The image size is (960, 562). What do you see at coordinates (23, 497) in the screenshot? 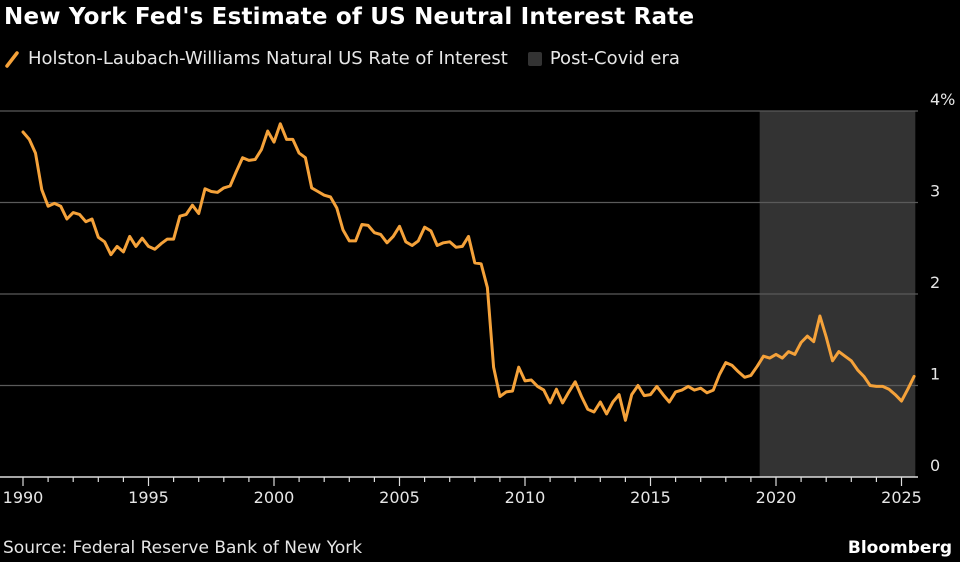
I see `x-tick-label: 1990` at bounding box center [23, 497].